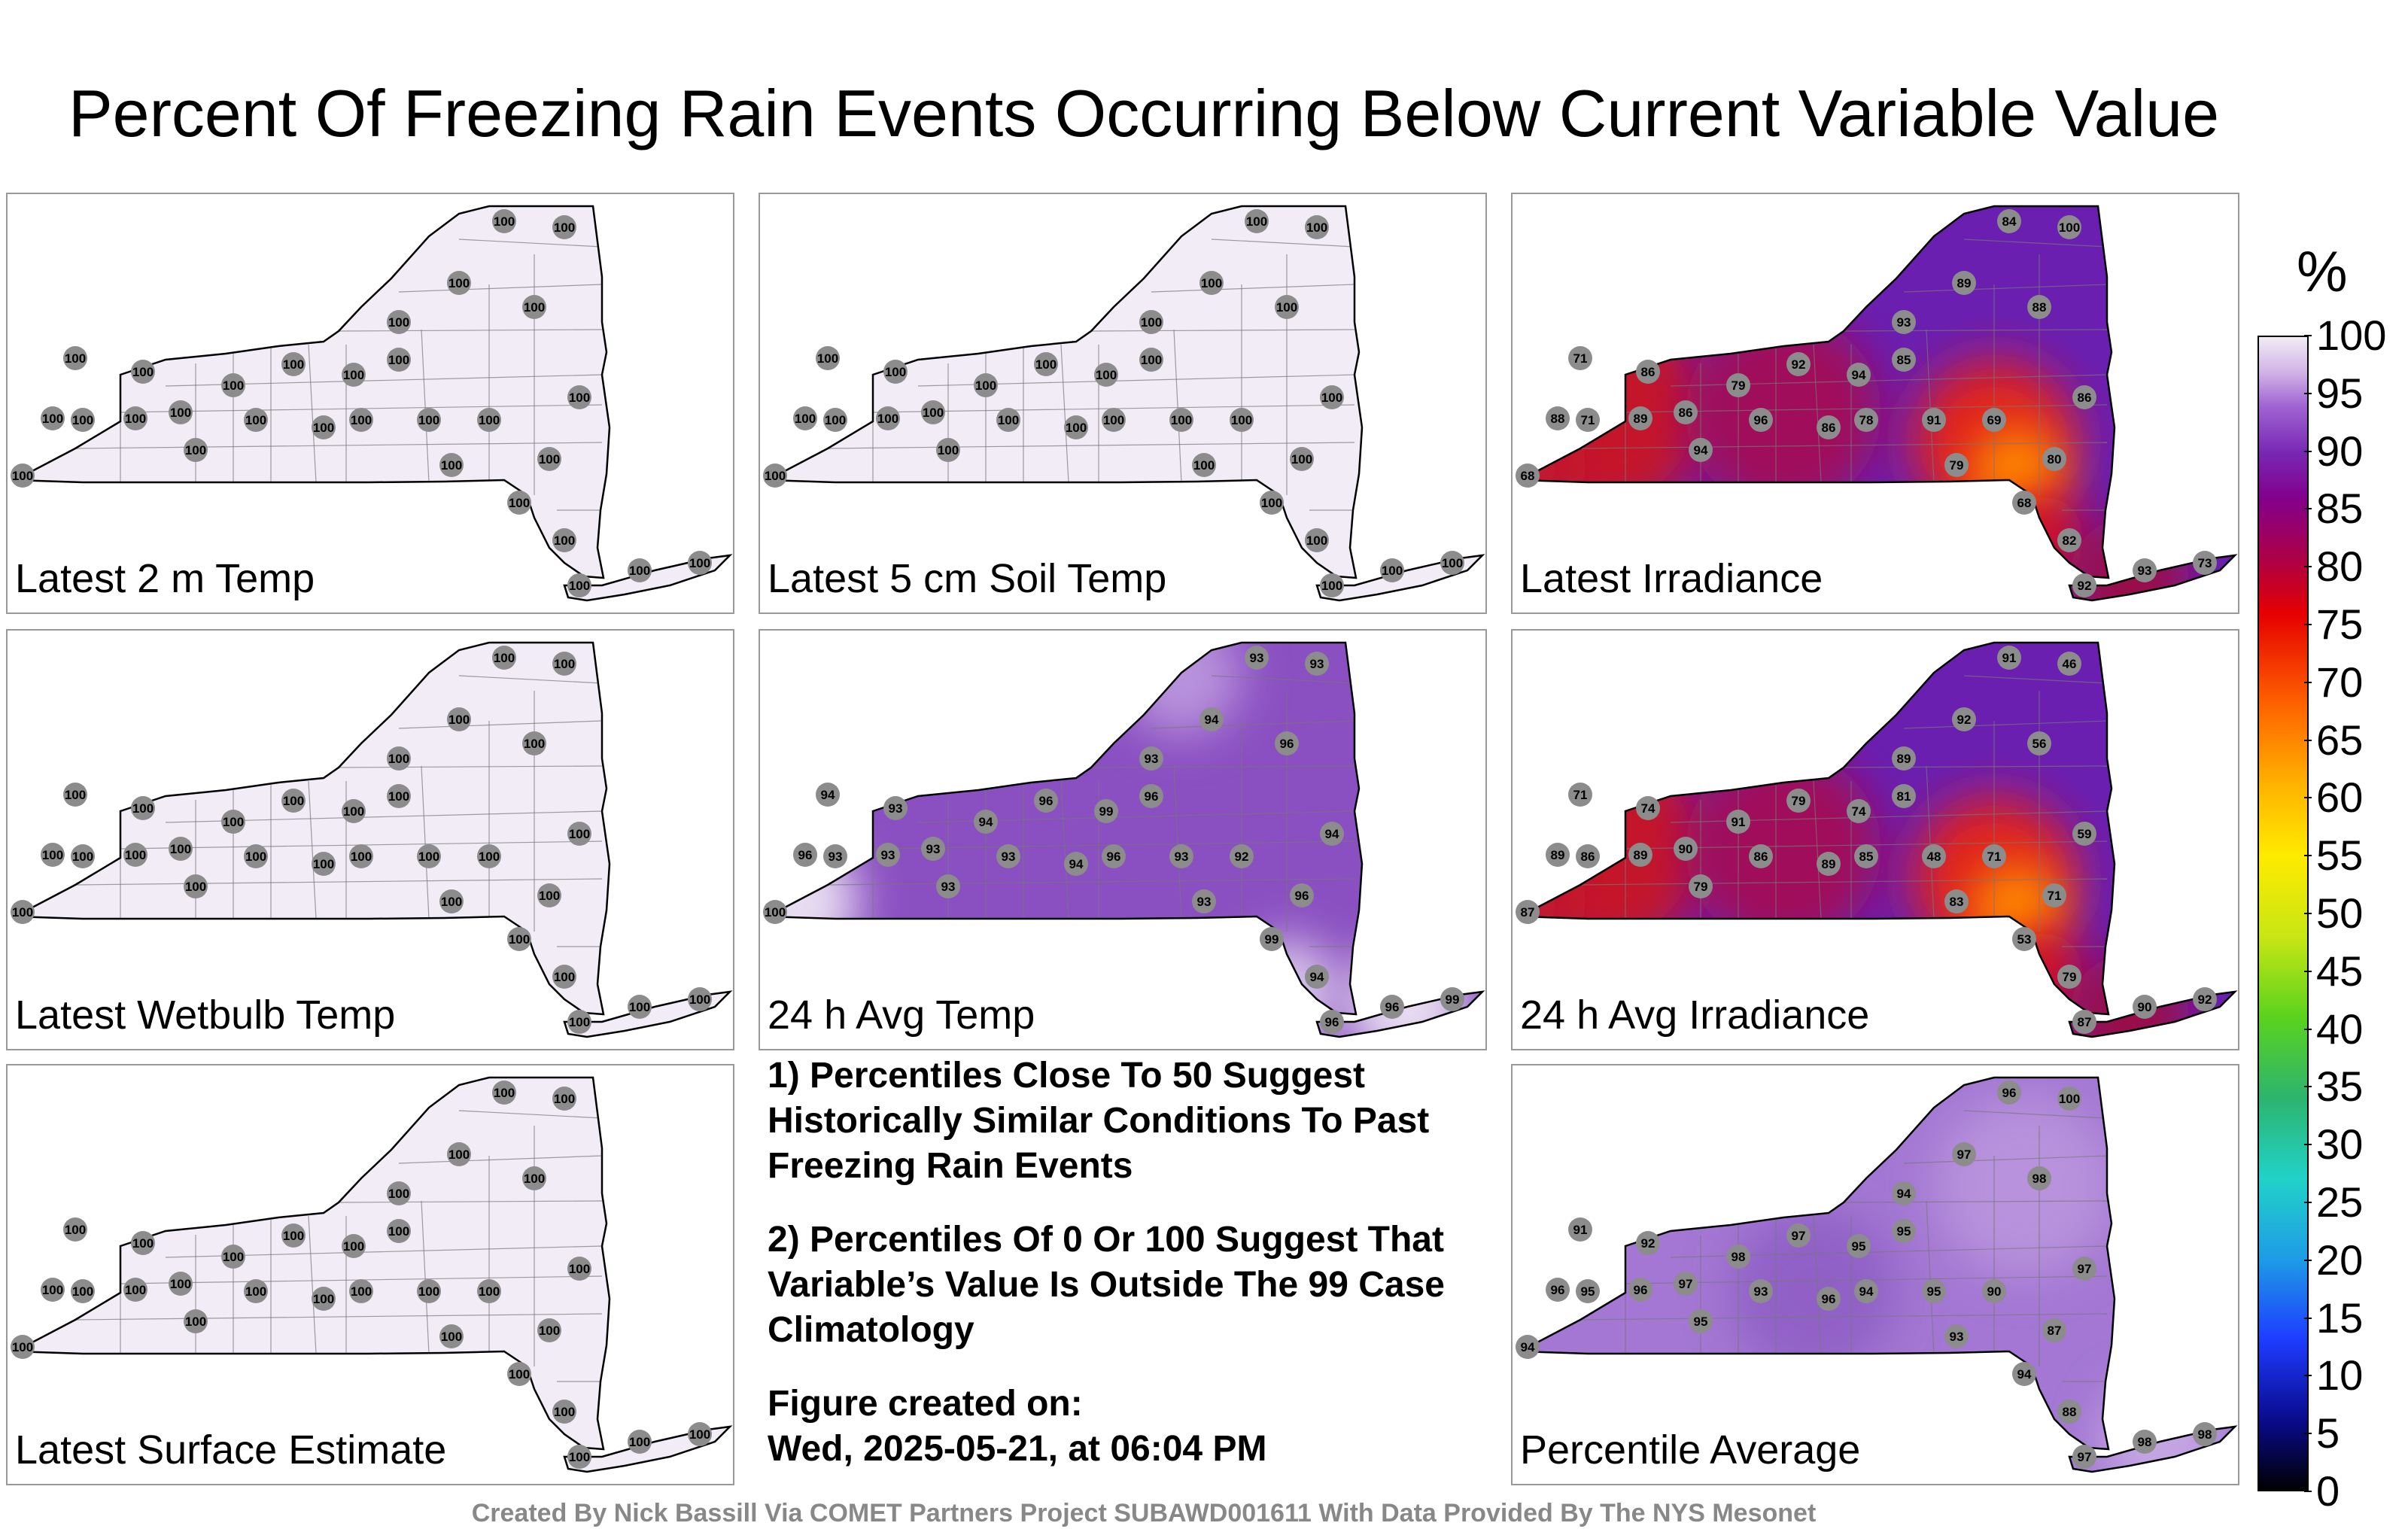 The height and width of the screenshot is (1535, 2408). What do you see at coordinates (2340, 971) in the screenshot?
I see `colorbar-tick-label: 45` at bounding box center [2340, 971].